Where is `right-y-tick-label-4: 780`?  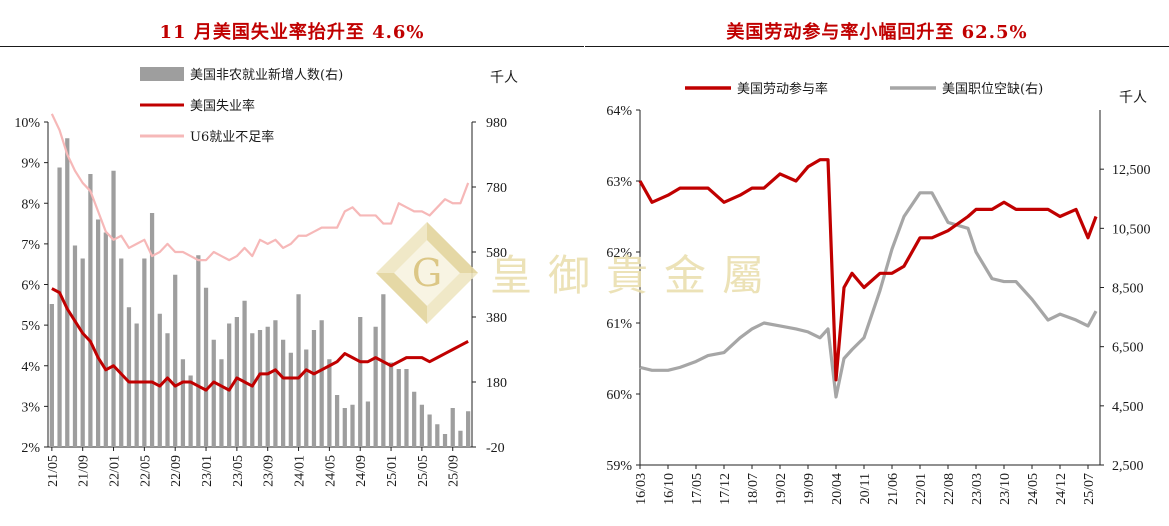 right-y-tick-label-4: 780 is located at coordinates (496, 188).